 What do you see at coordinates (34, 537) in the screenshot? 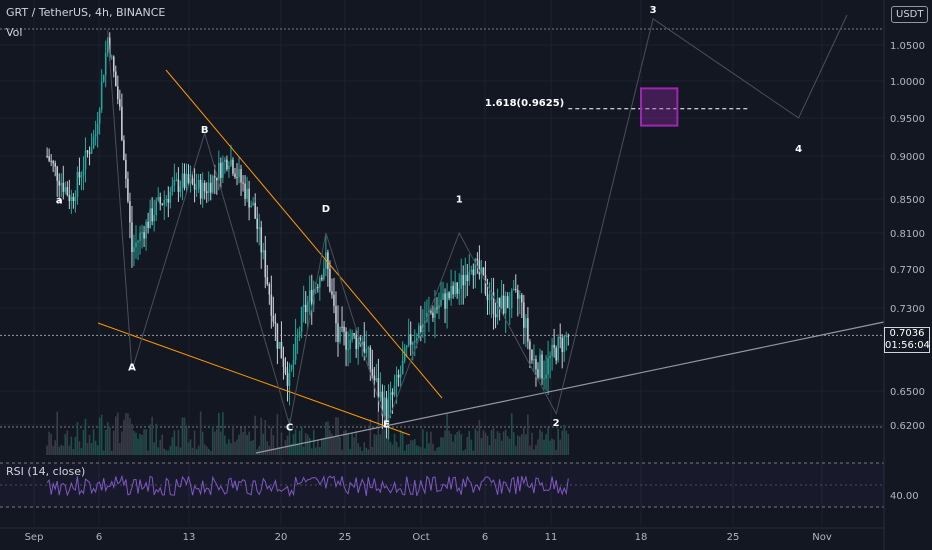
I see `x-tick-label: Sep` at bounding box center [34, 537].